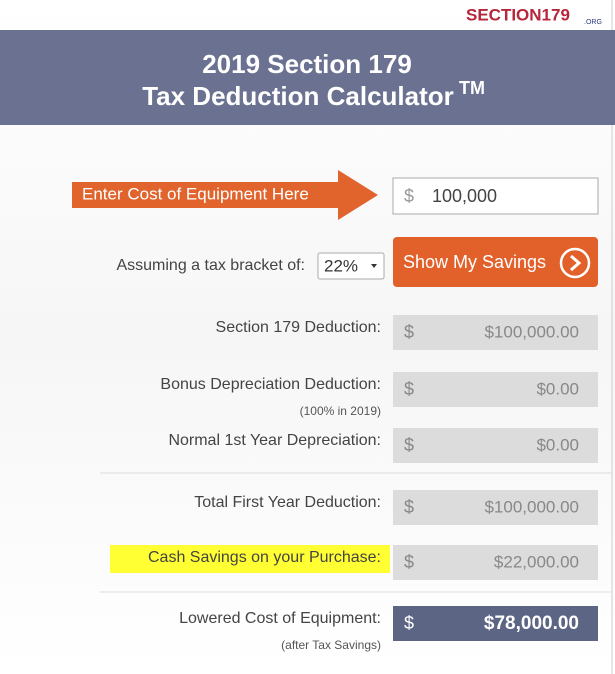 The image size is (615, 674). I want to click on row-label: Total First Year Deduction:, so click(287, 502).